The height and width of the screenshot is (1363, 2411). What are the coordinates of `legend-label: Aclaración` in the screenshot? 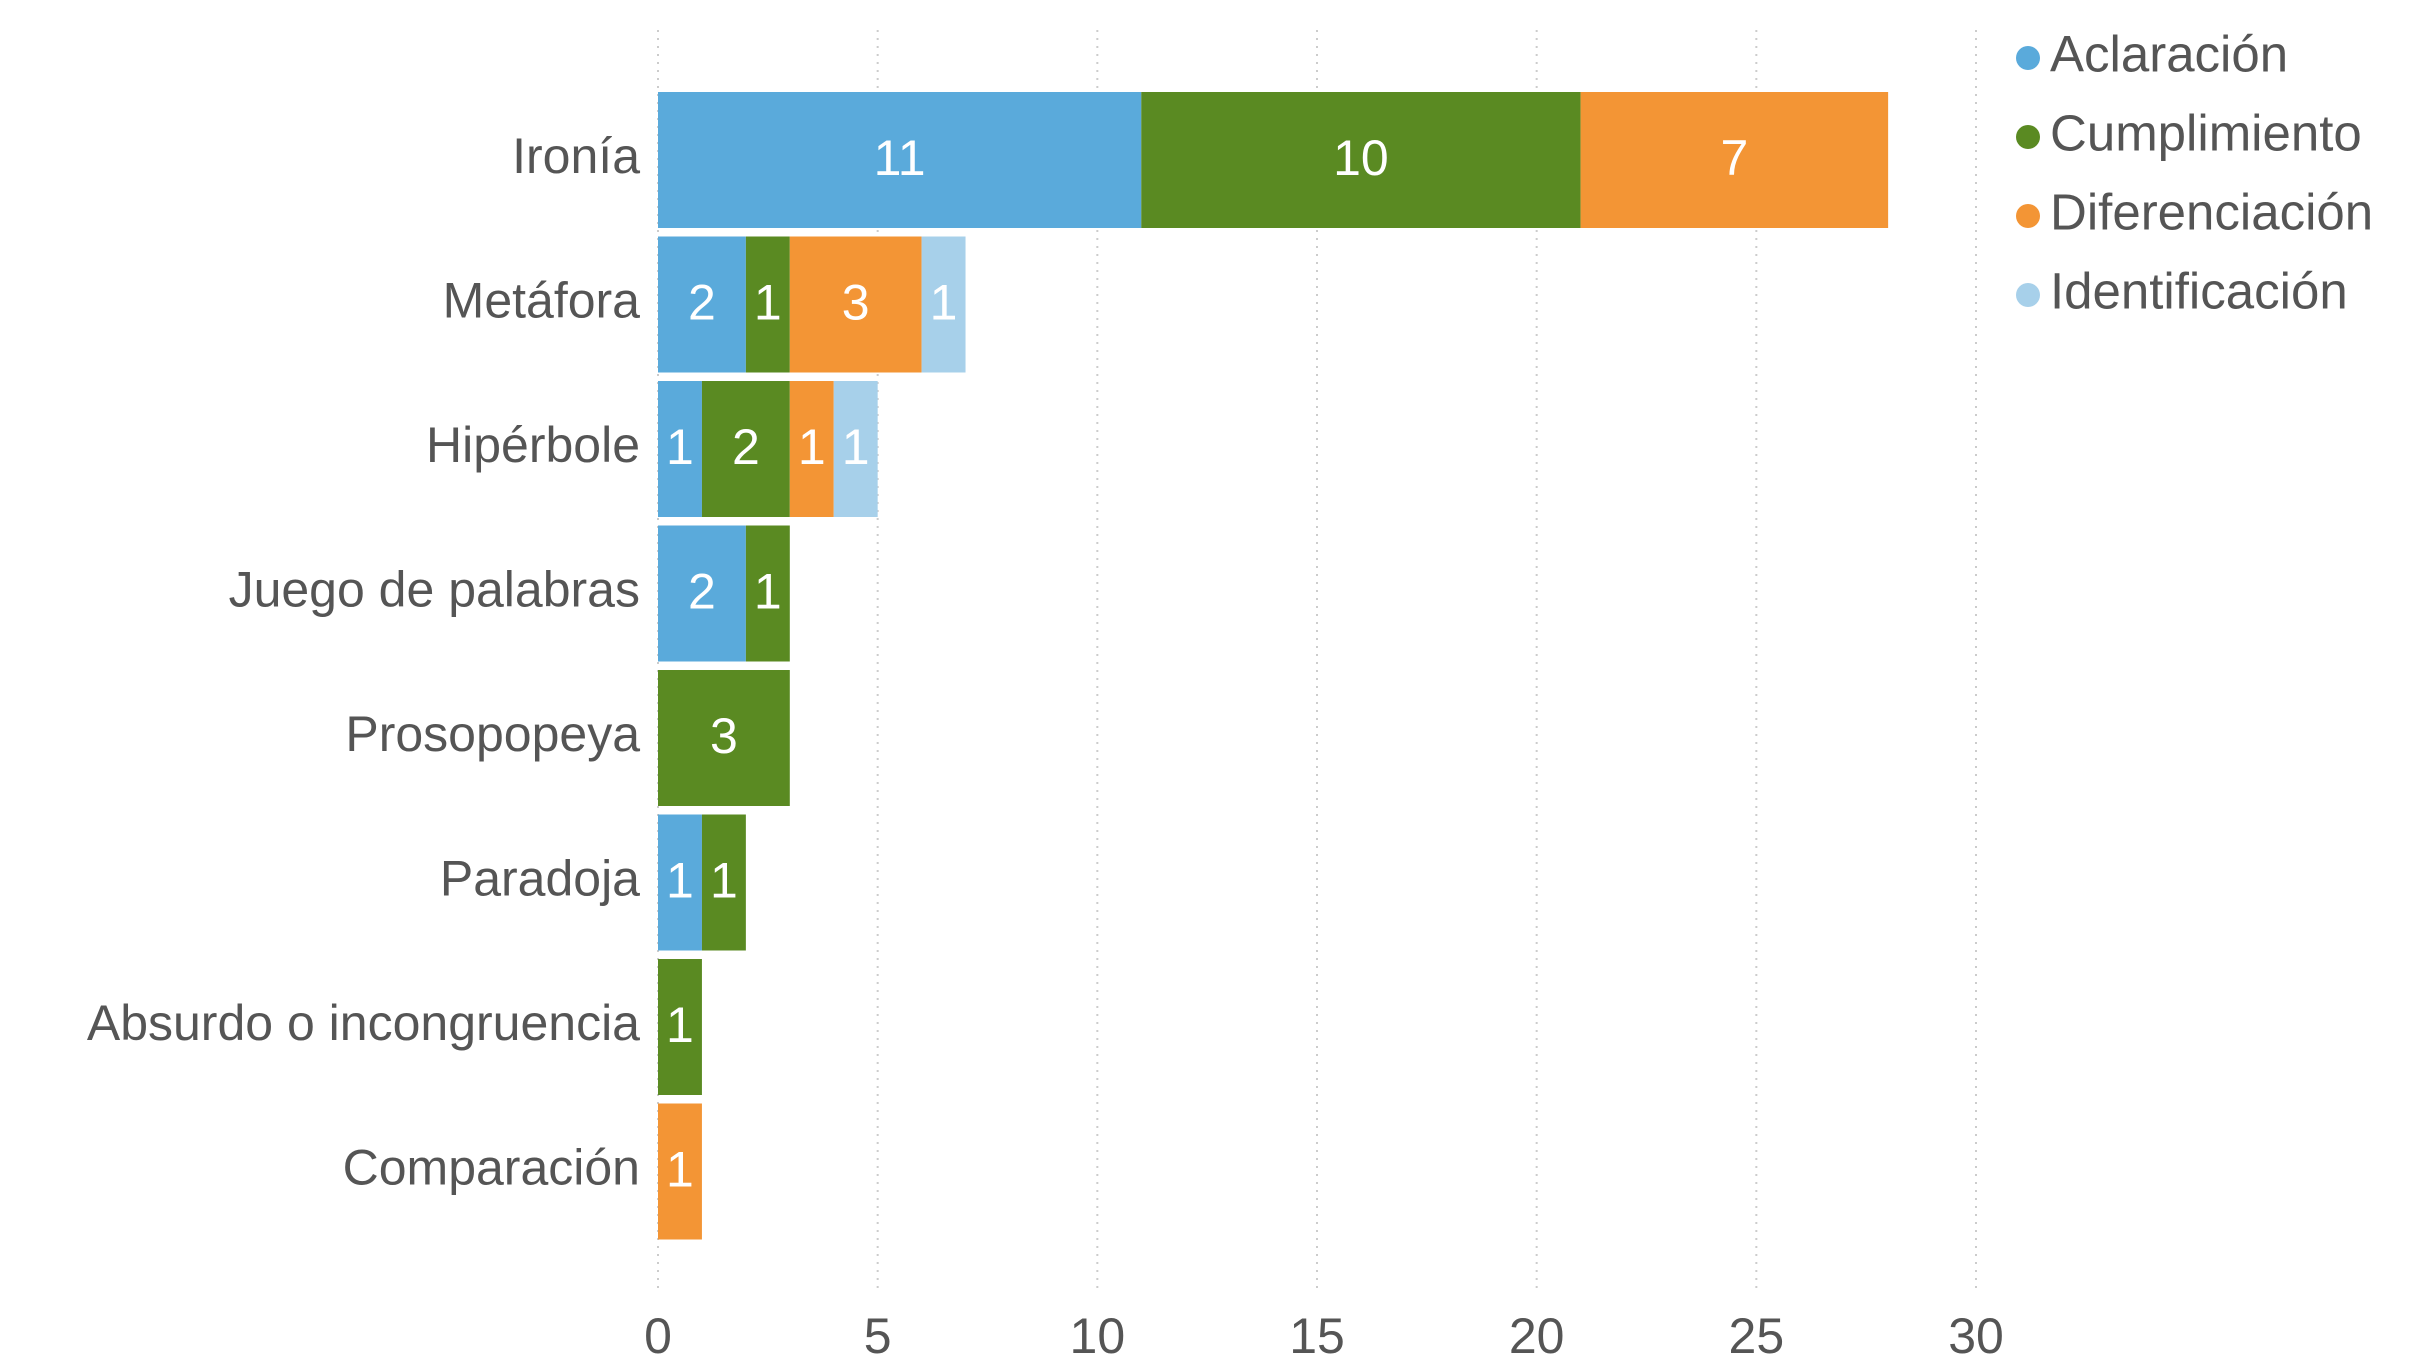 It's located at (2169, 53).